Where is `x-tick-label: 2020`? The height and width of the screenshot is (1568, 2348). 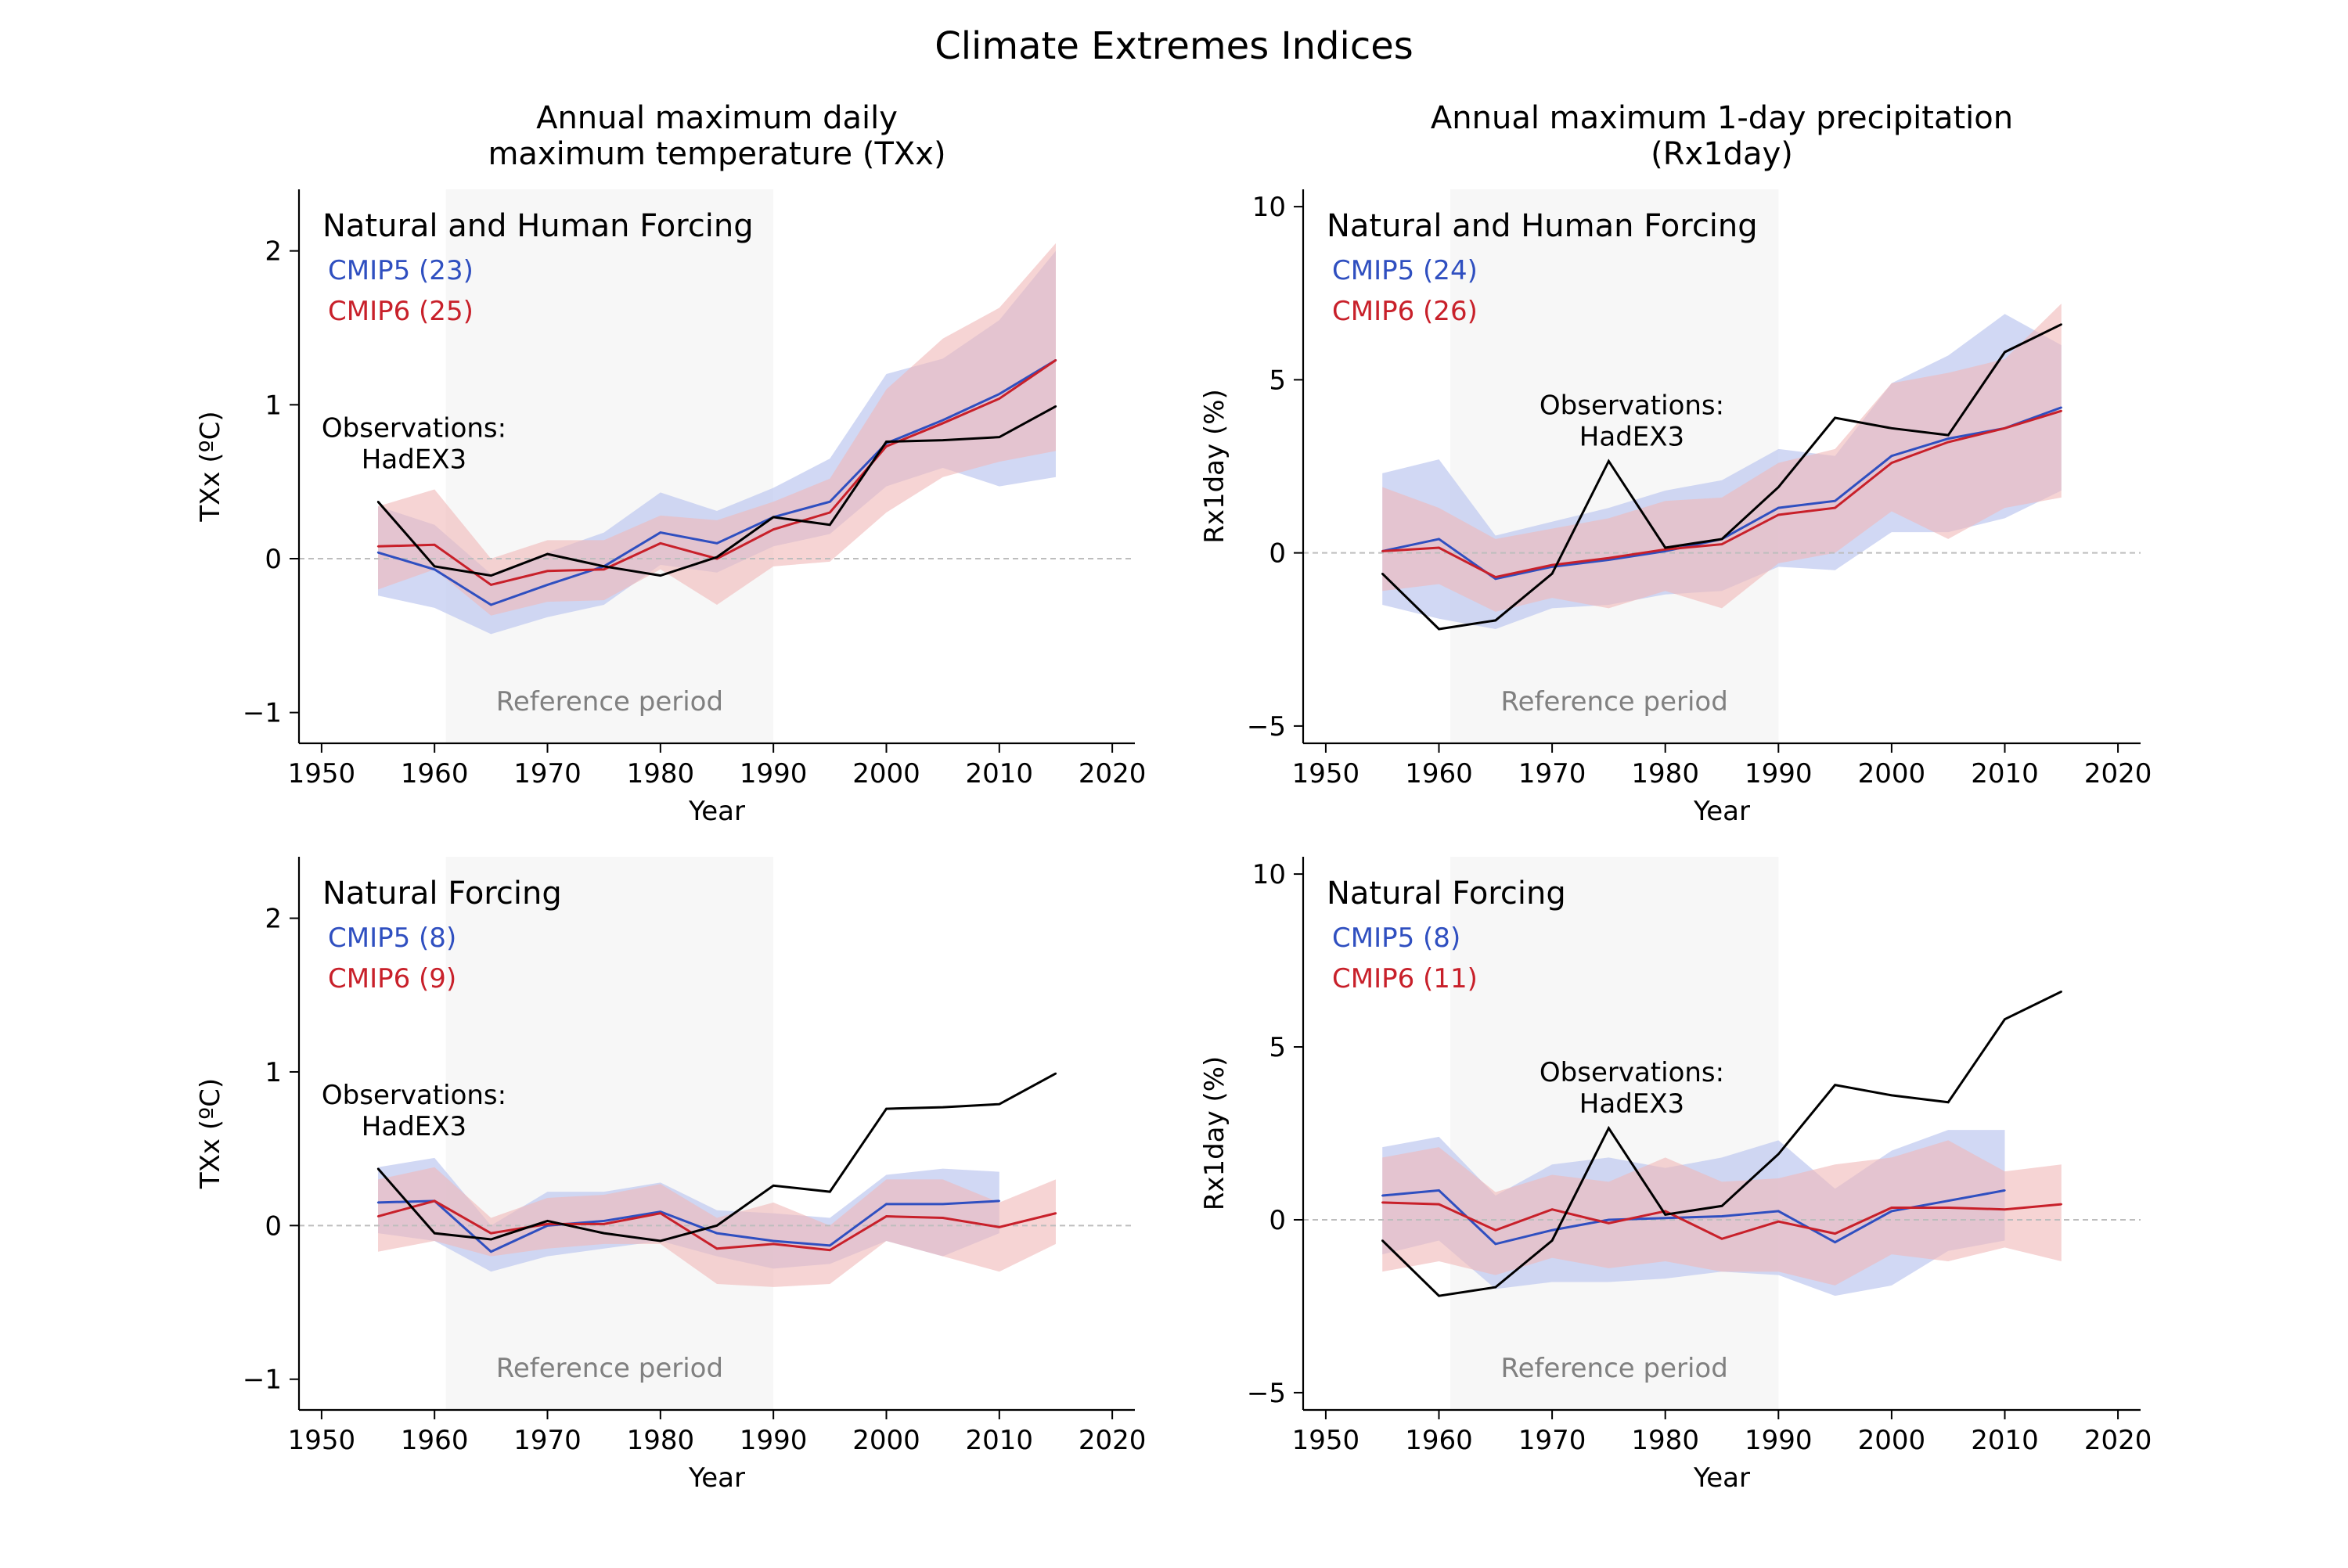 x-tick-label: 2020 is located at coordinates (2118, 1440).